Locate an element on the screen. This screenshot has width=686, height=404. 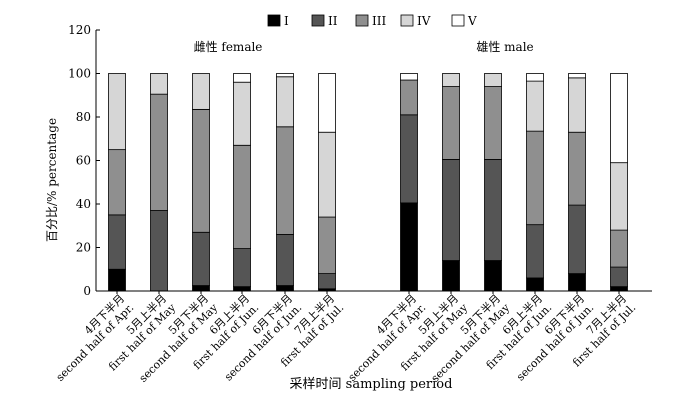
y-tick-label: 80 is located at coordinates (83, 117).